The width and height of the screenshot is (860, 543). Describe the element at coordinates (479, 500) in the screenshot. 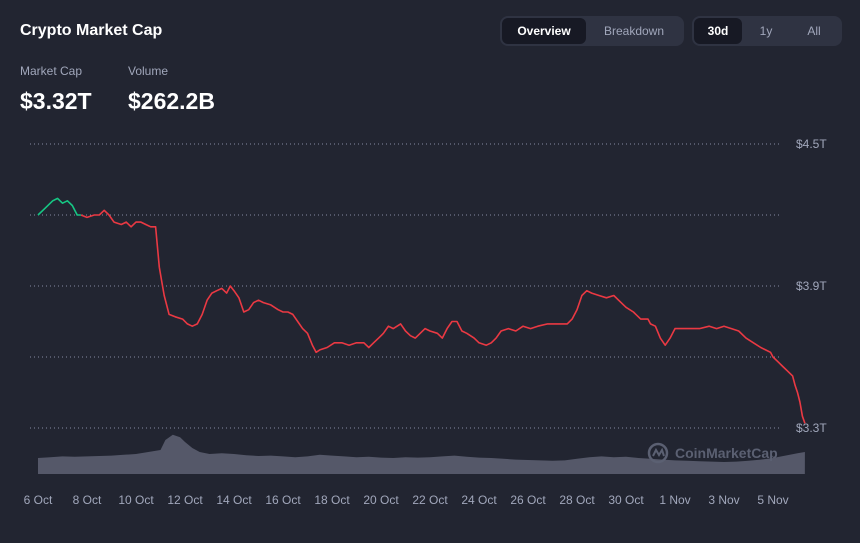

I see `x-tick-label: 24 Oct` at that location.